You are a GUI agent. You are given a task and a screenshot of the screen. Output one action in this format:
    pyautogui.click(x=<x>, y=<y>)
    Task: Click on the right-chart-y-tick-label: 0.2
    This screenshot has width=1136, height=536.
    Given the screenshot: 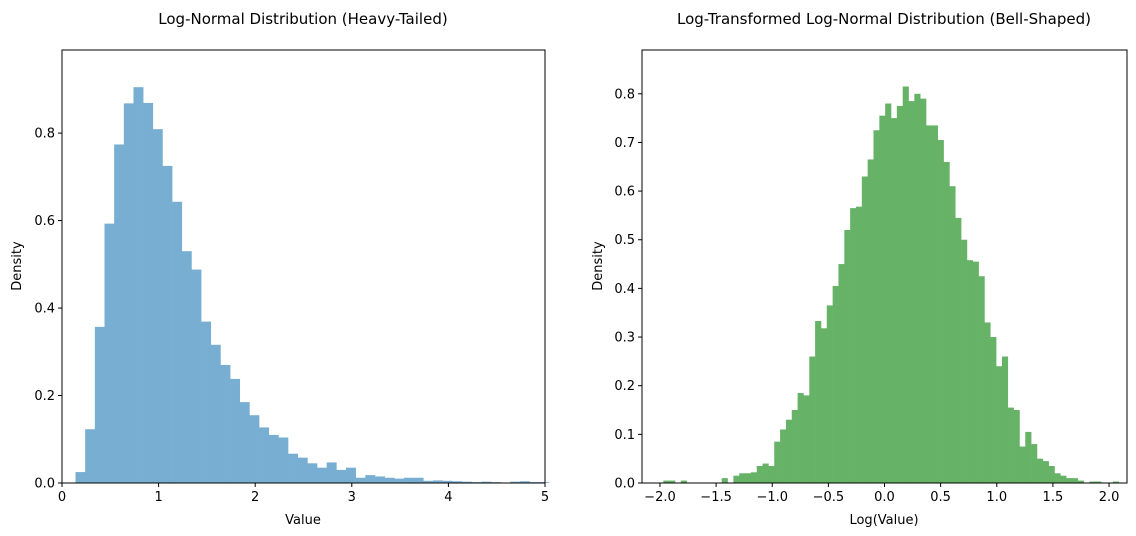 What is the action you would take?
    pyautogui.click(x=624, y=386)
    